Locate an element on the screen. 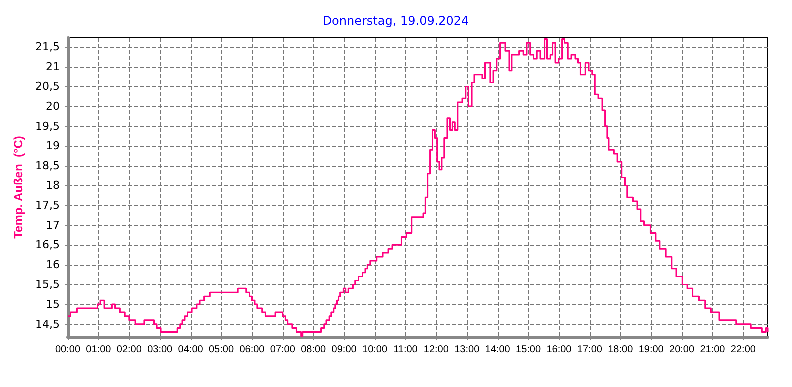  x-tick-label: 14:00 is located at coordinates (498, 350).